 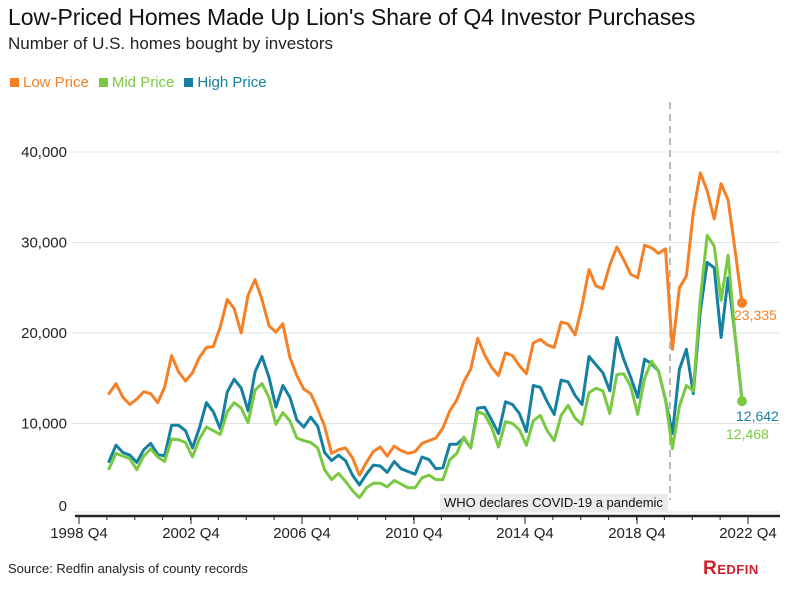 What do you see at coordinates (44, 424) in the screenshot?
I see `y-tick-label: 10,000` at bounding box center [44, 424].